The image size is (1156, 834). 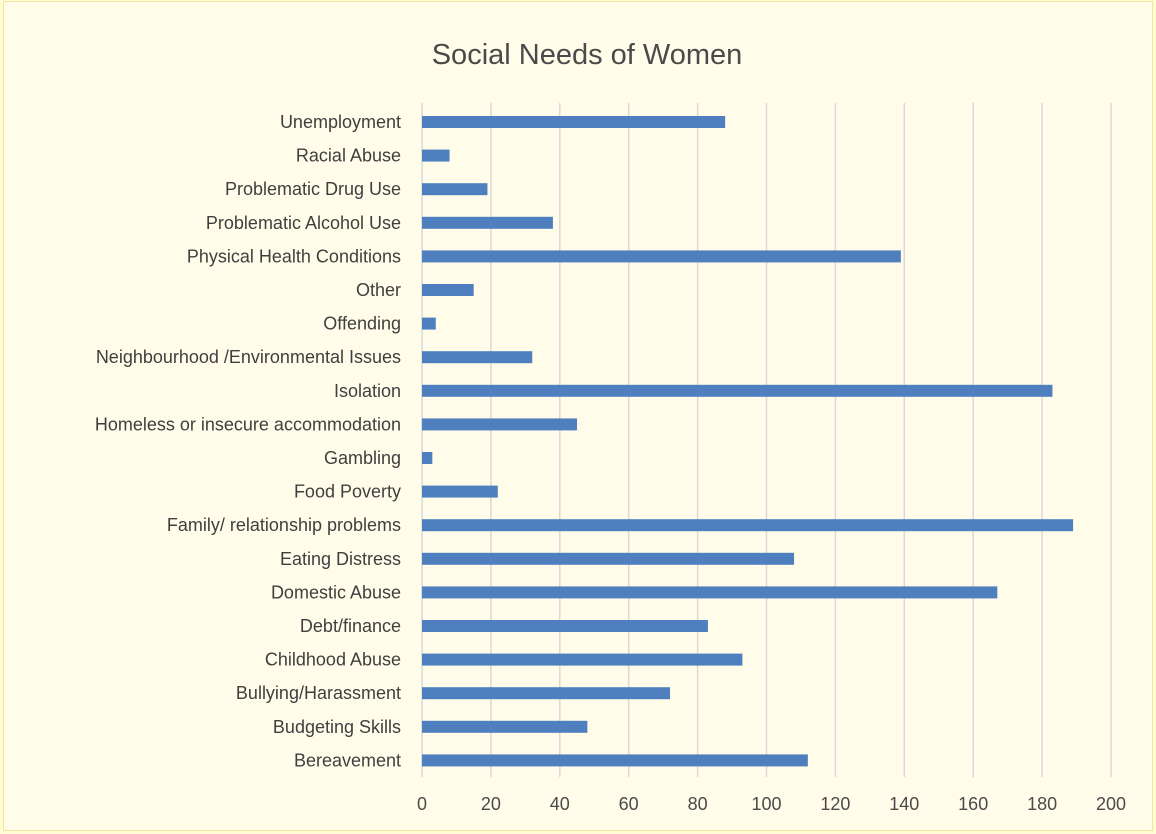 What do you see at coordinates (587, 55) in the screenshot?
I see `chart-title: Social Needs of Women` at bounding box center [587, 55].